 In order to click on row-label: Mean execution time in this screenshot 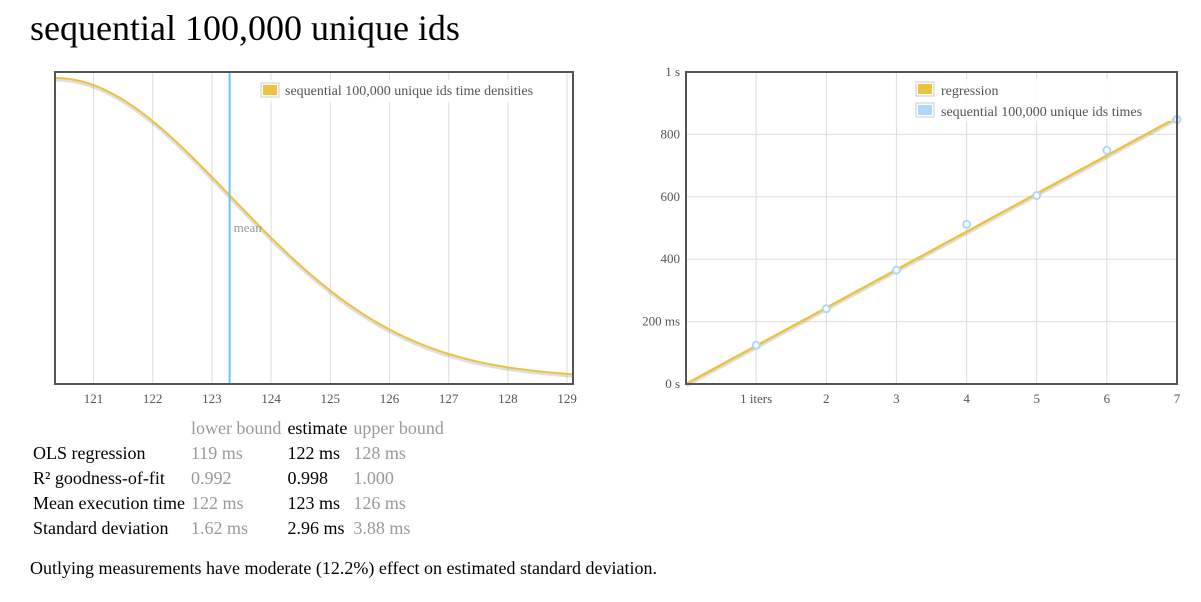, I will do `click(109, 503)`.